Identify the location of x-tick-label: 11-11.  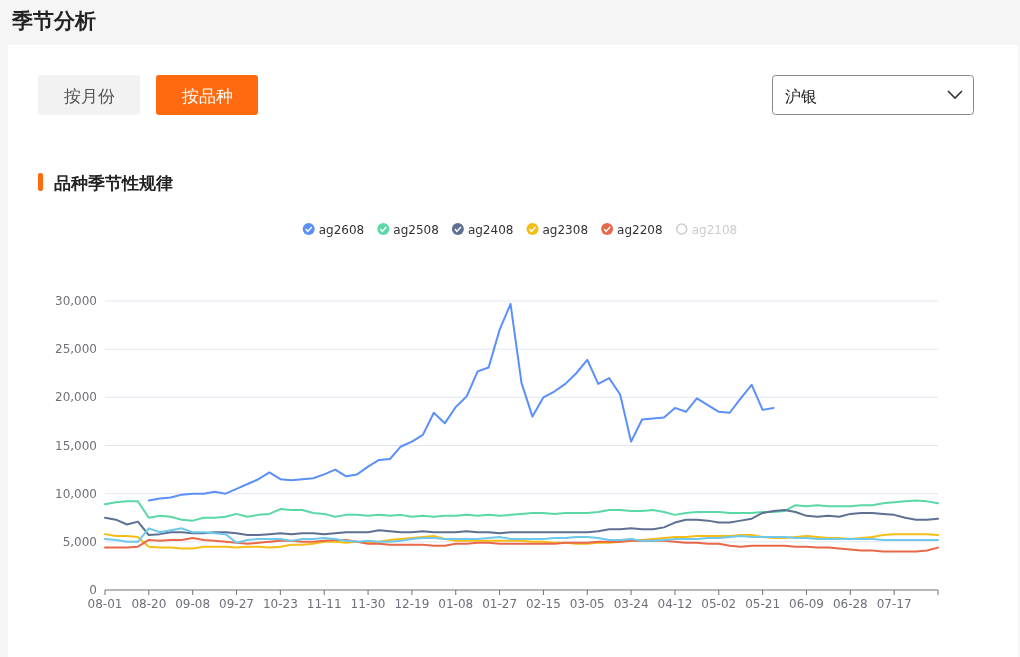
(324, 604).